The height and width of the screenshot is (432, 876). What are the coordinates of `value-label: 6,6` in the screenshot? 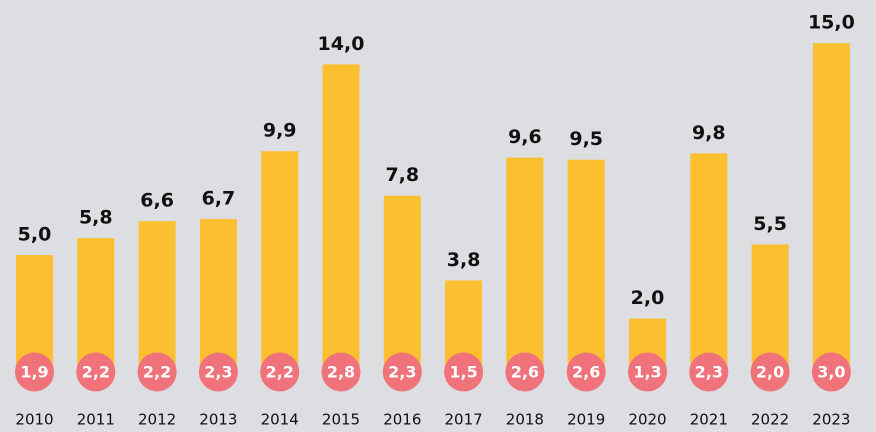 It's located at (157, 201).